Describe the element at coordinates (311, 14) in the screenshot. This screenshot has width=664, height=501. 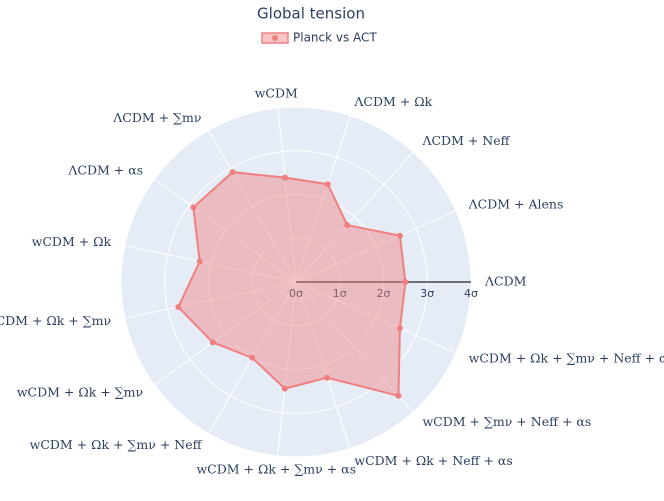
I see `chart-title: Global tension` at that location.